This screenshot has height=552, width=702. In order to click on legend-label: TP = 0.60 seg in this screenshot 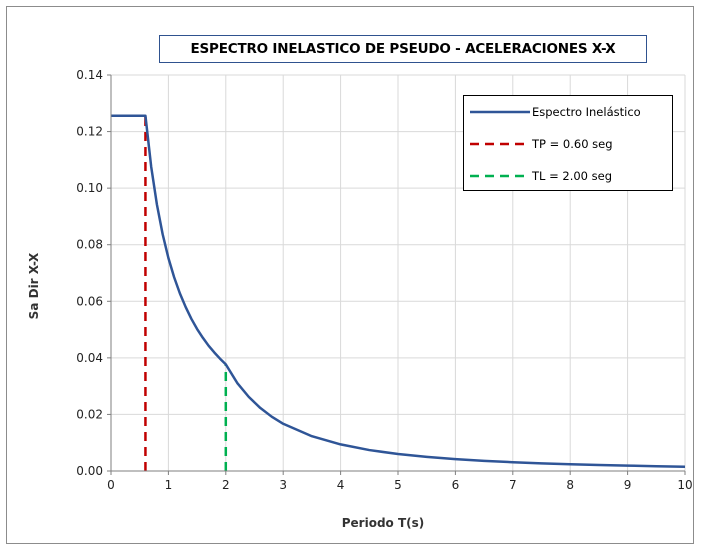, I will do `click(572, 144)`.